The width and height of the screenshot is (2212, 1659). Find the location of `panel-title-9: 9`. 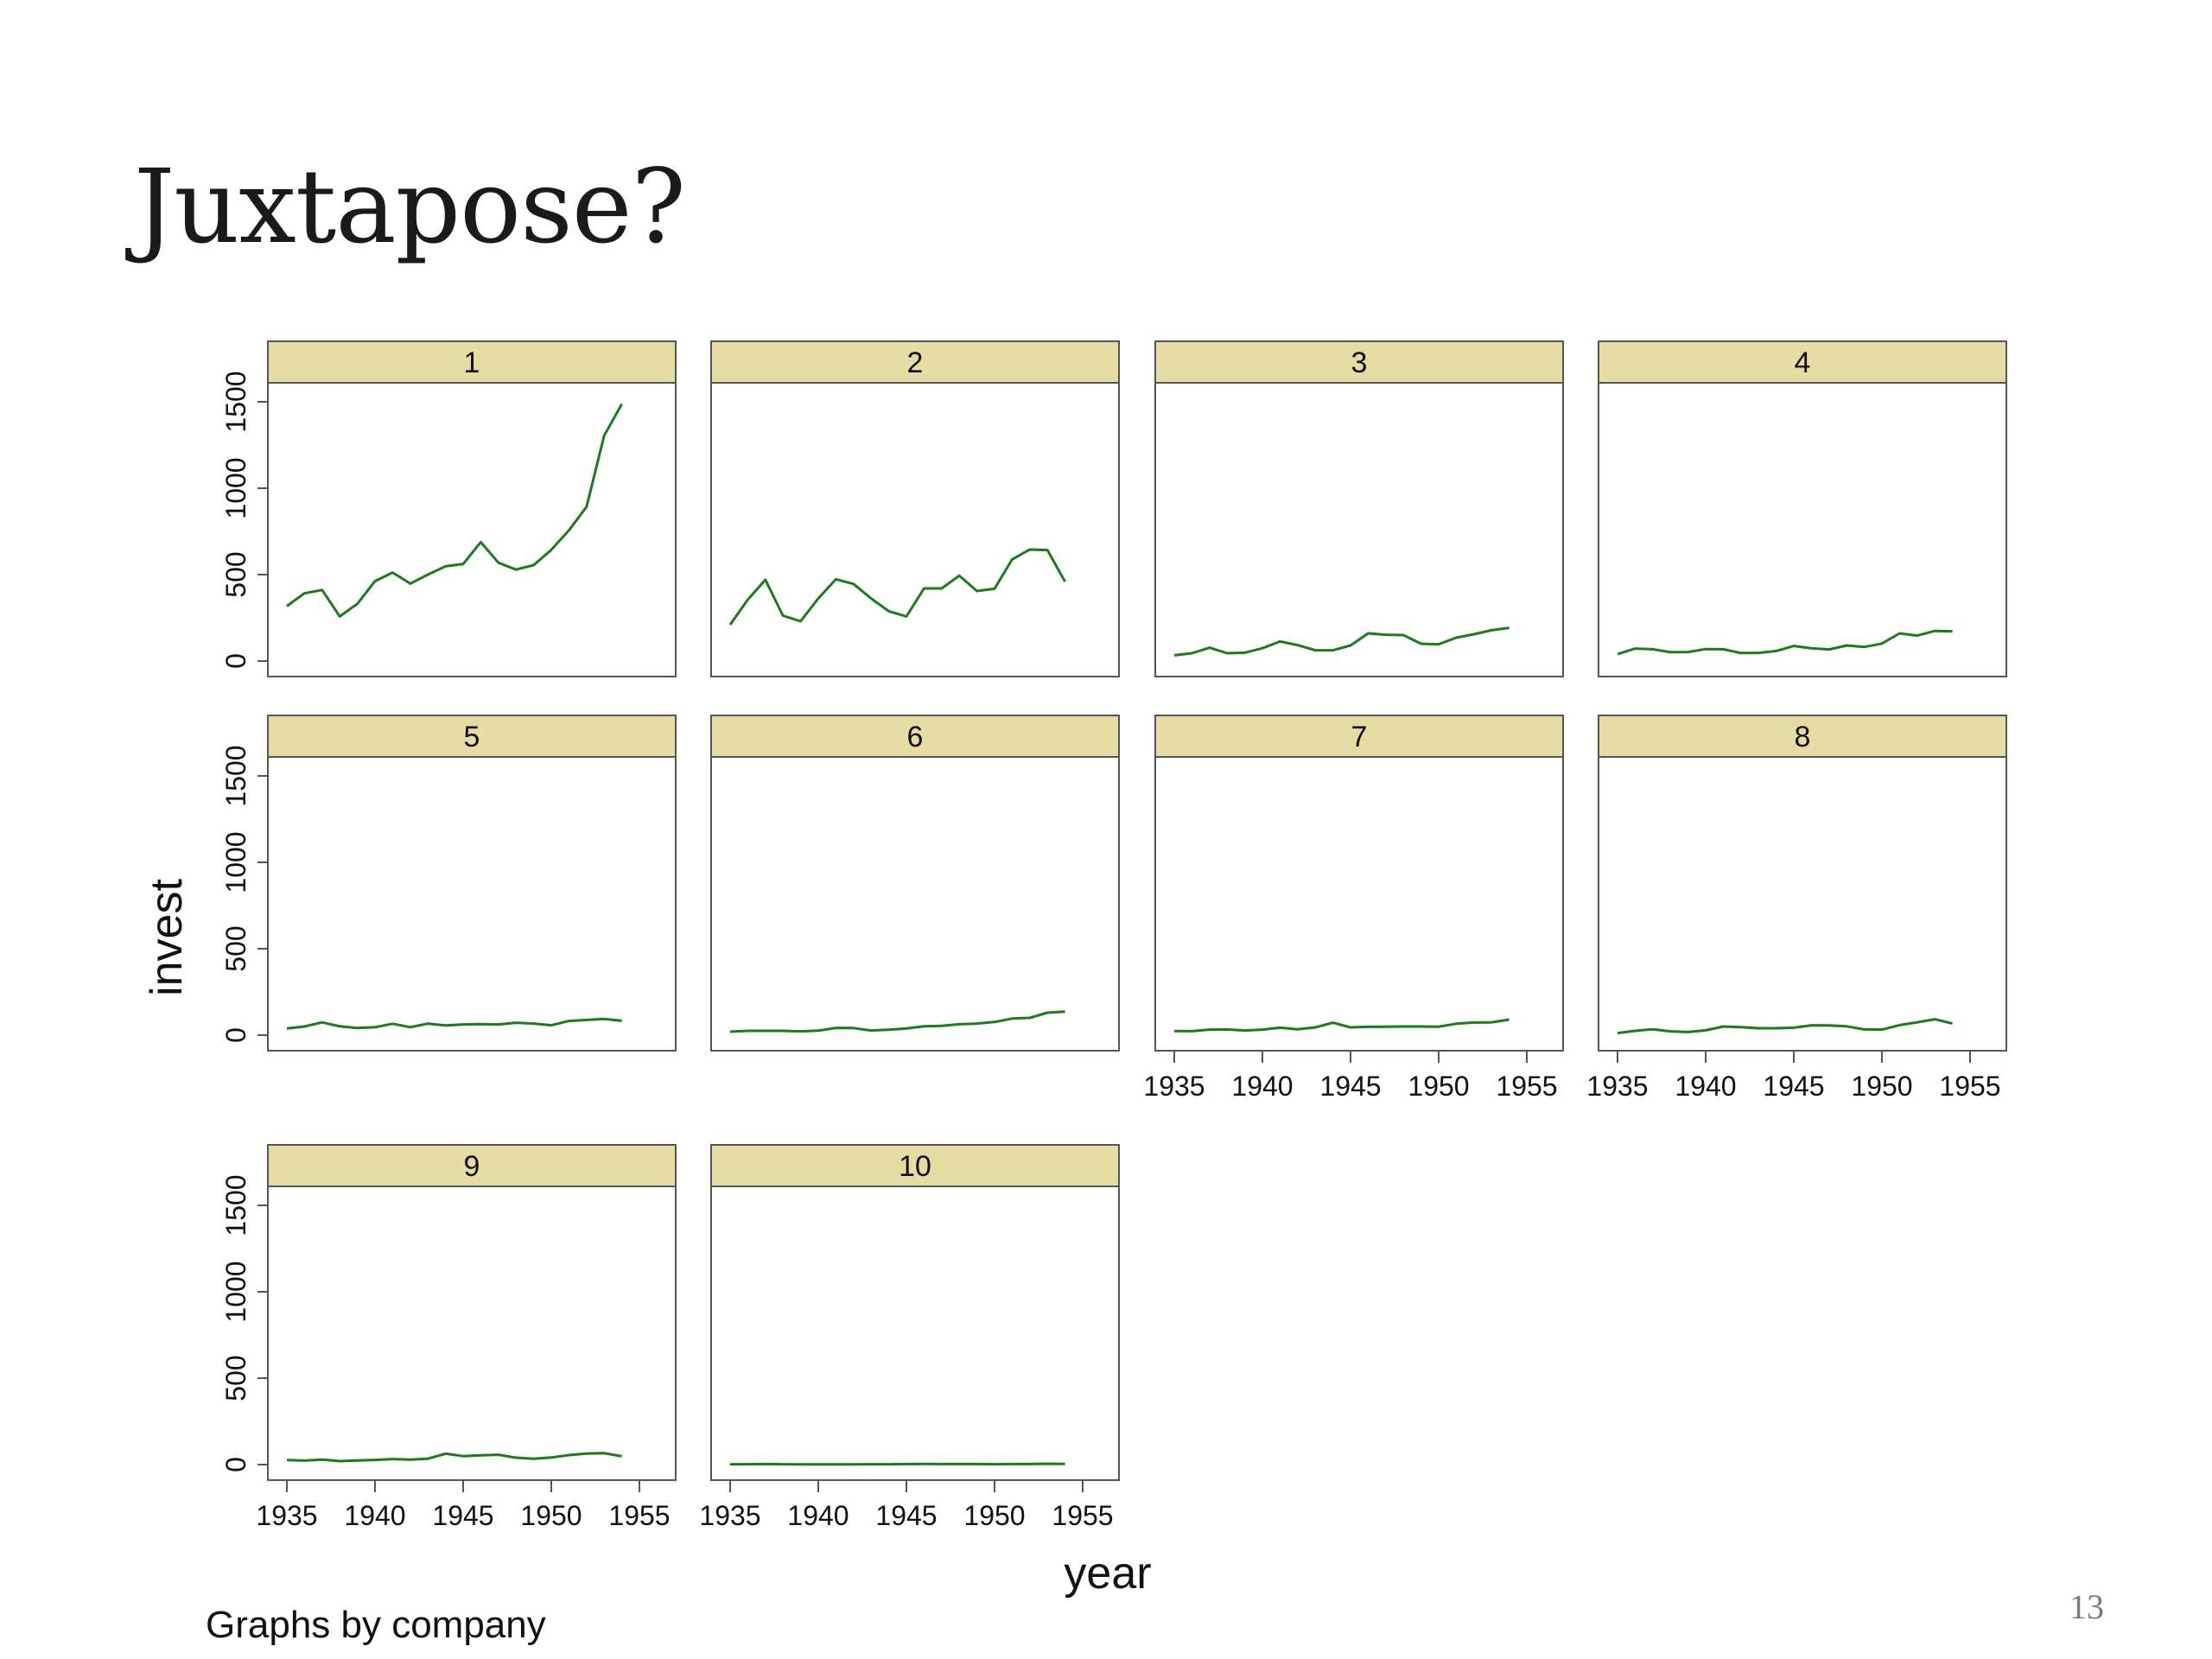

panel-title-9: 9 is located at coordinates (472, 1166).